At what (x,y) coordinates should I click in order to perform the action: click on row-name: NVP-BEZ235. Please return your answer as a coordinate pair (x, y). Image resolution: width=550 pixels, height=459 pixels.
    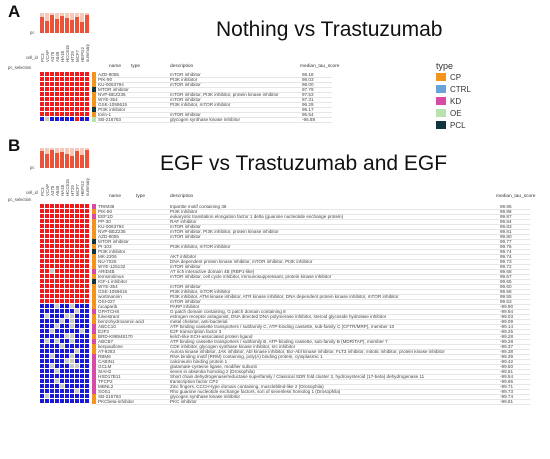
    Looking at the image, I should click on (112, 231).